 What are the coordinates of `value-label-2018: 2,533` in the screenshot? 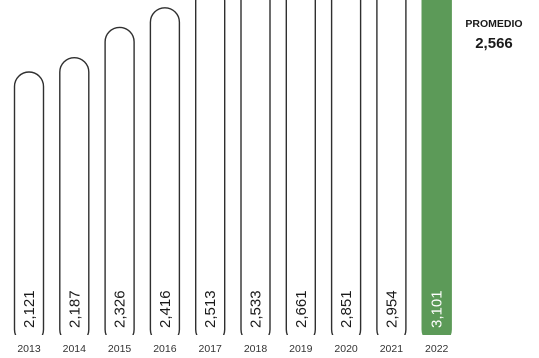 It's located at (256, 309).